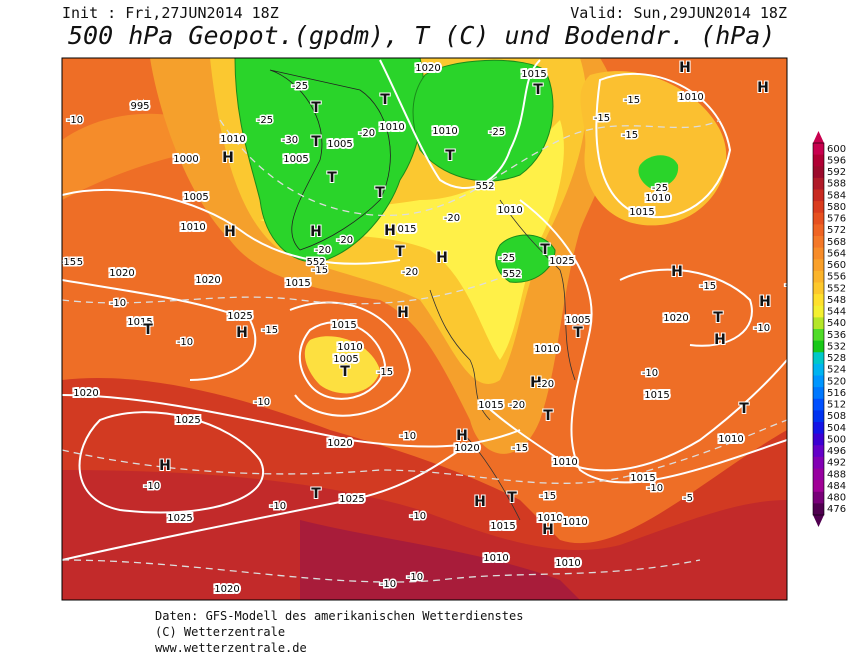 The image size is (850, 657). I want to click on colorbar-label: 580, so click(836, 207).